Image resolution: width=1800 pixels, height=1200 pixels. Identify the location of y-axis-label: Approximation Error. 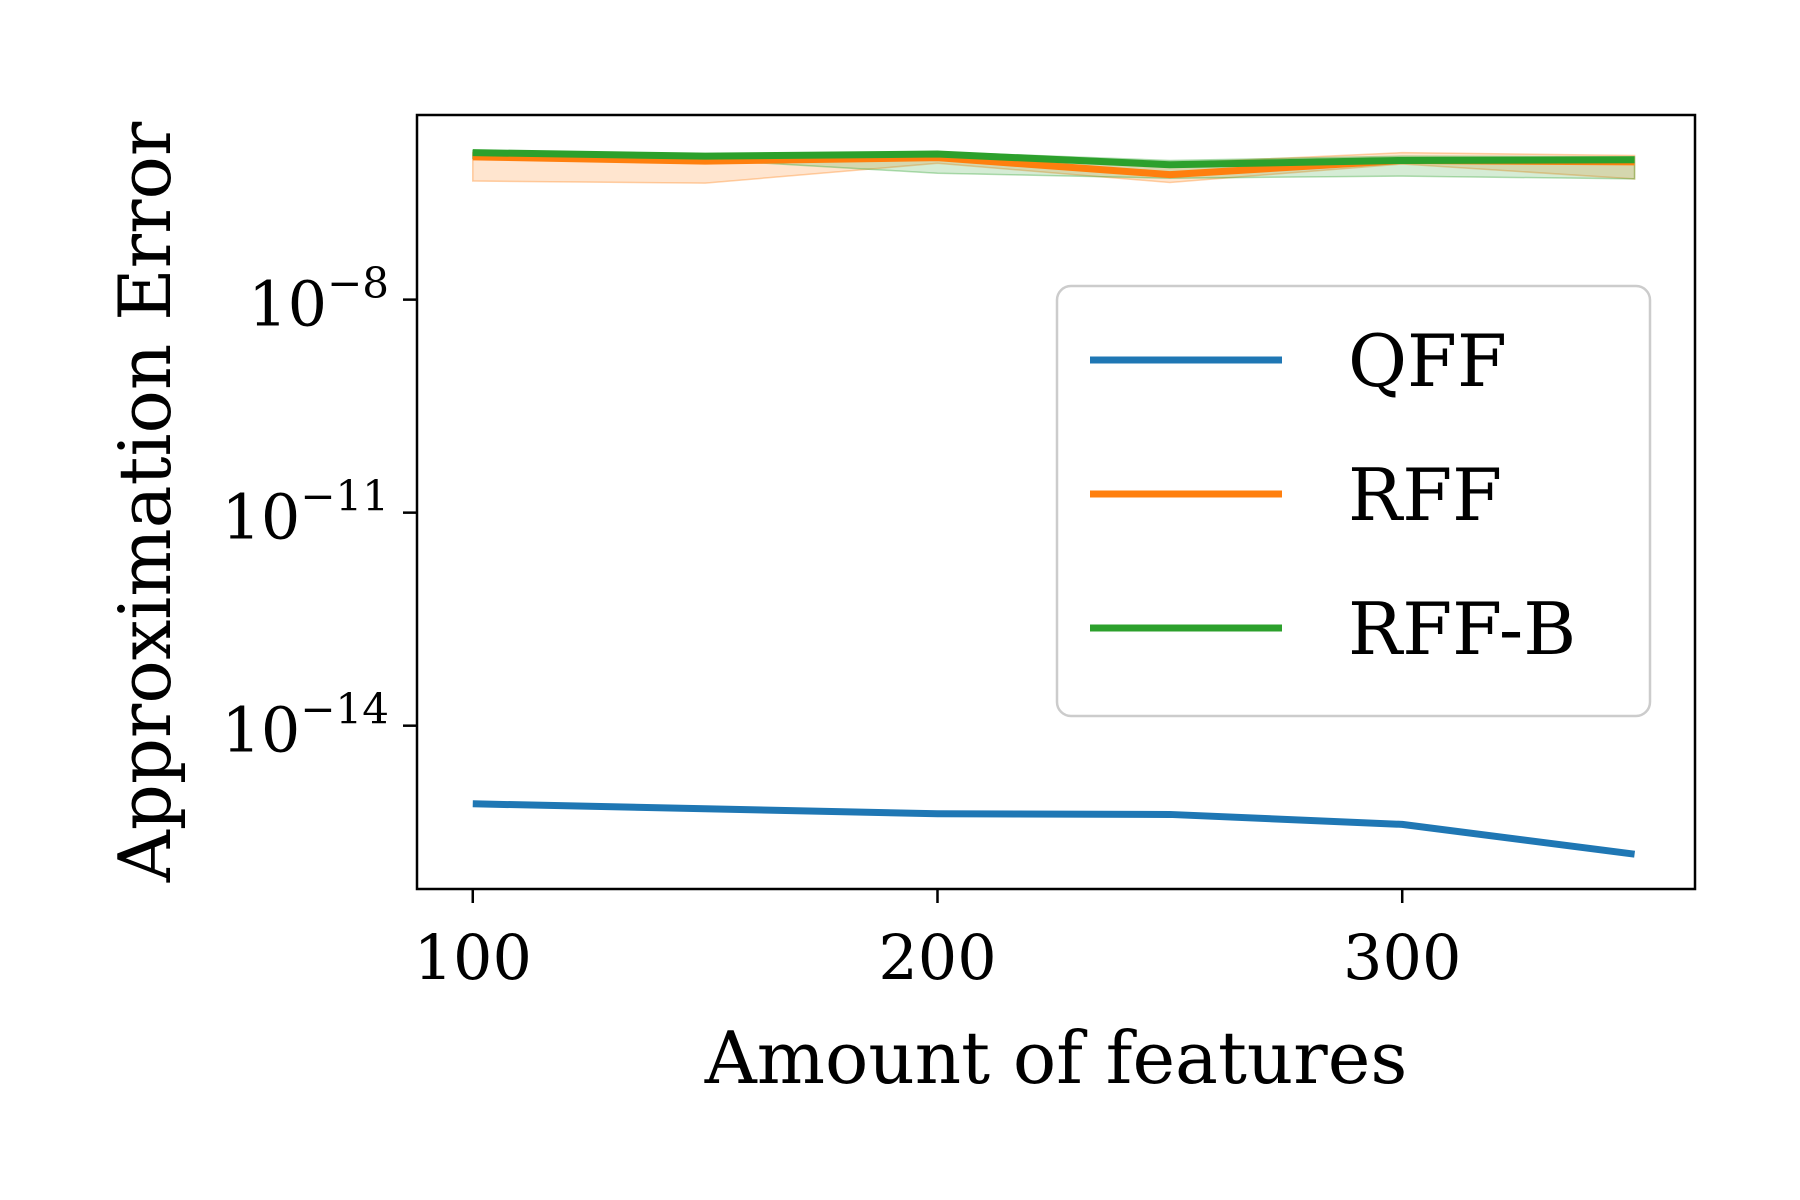
(145, 502).